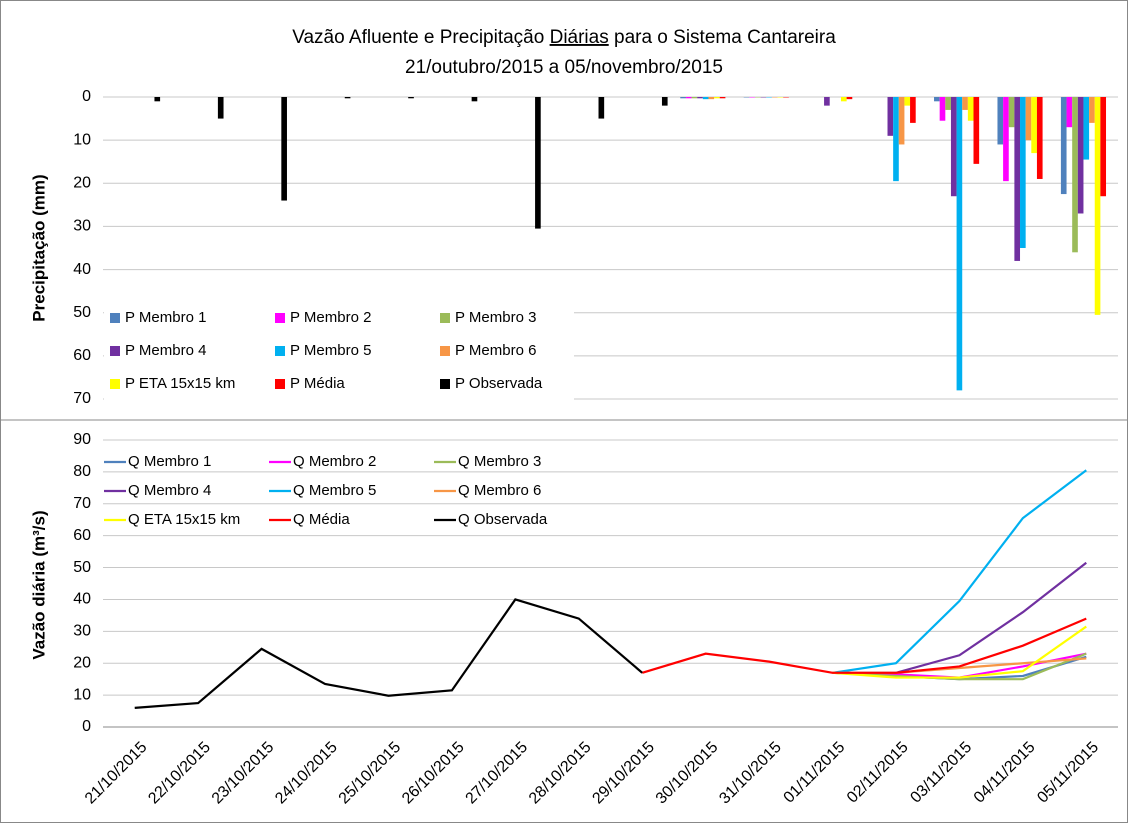 The height and width of the screenshot is (823, 1128). What do you see at coordinates (317, 383) in the screenshot?
I see `legend-label: P Média` at bounding box center [317, 383].